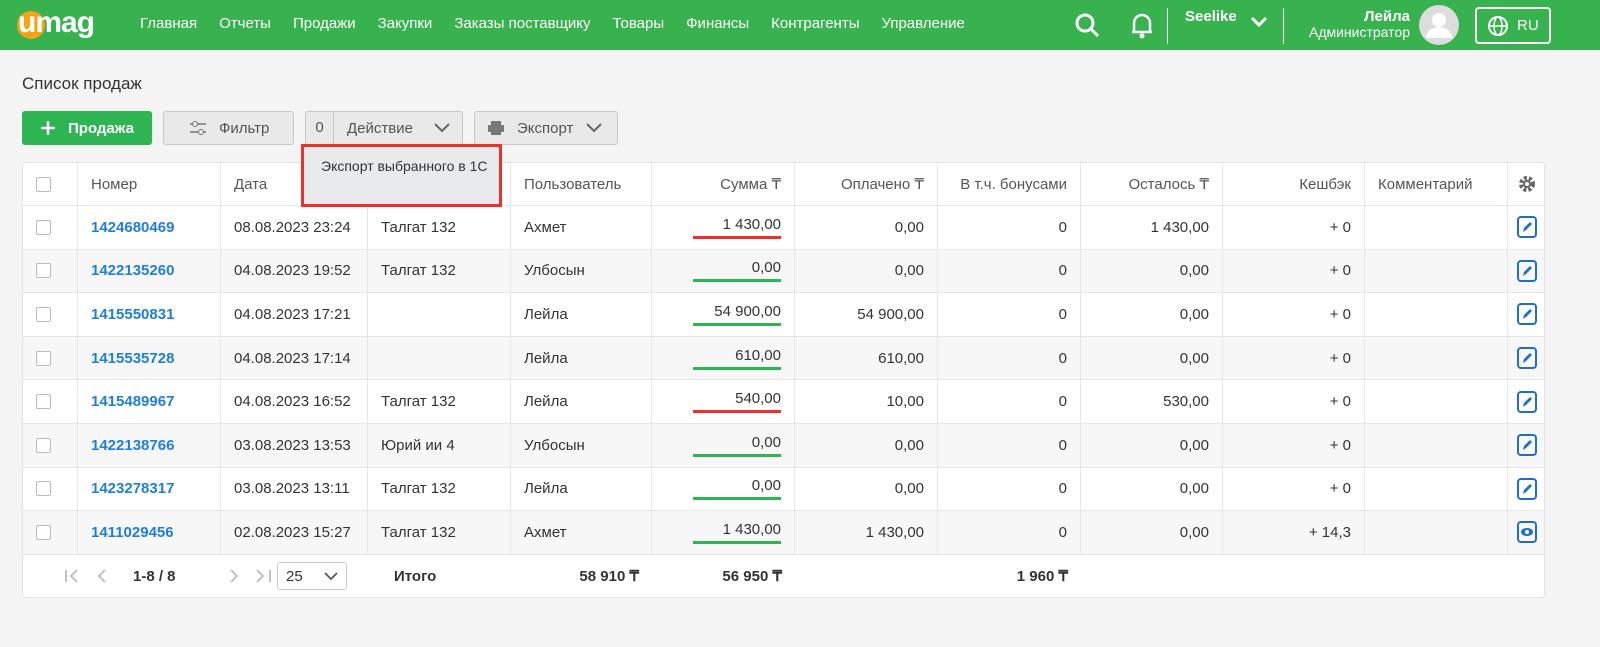 This screenshot has height=647, width=1600. I want to click on logo: umag, so click(56, 22).